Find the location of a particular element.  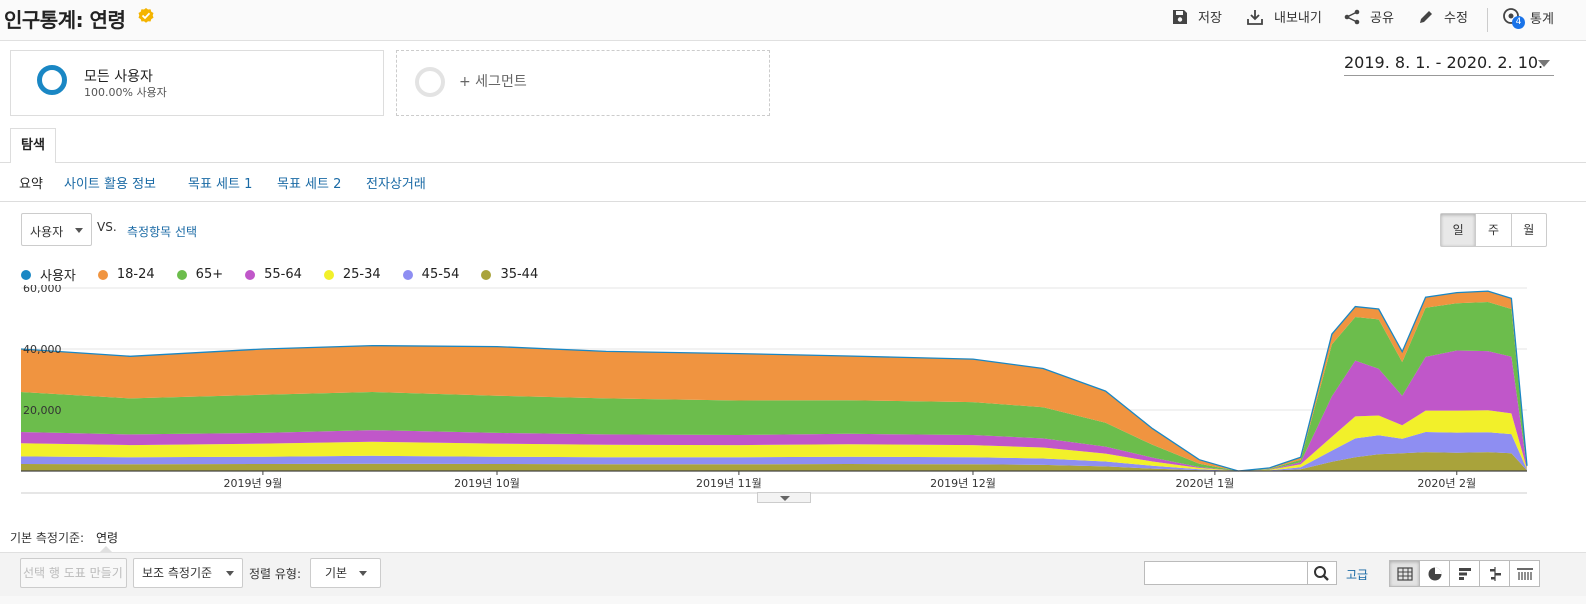

search-button is located at coordinates (1322, 573).